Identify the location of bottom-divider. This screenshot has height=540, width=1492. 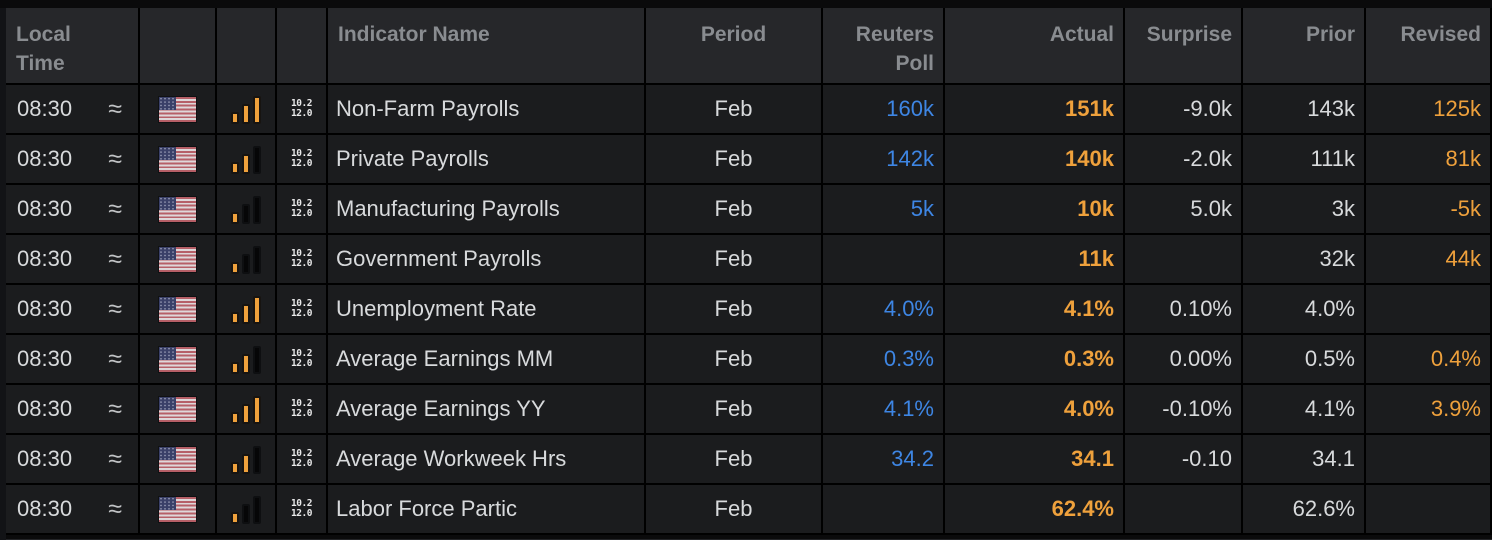
(749, 537).